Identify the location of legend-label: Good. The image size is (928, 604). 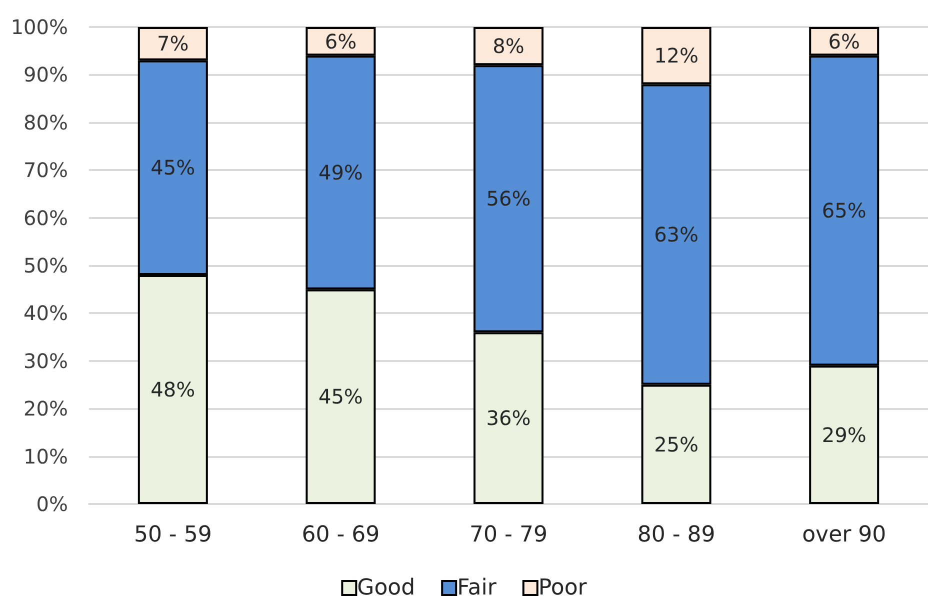
(386, 588).